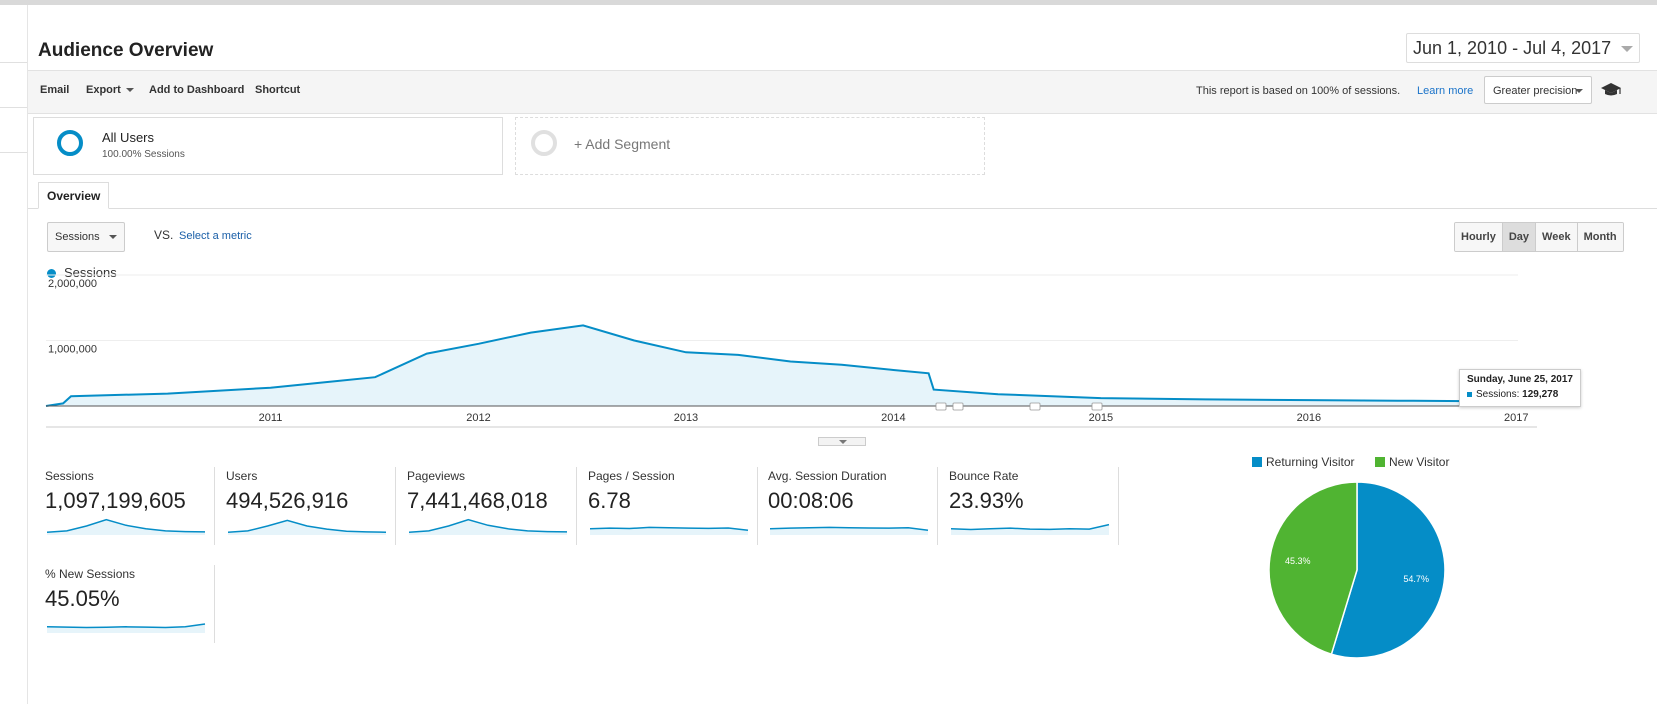 Image resolution: width=1657 pixels, height=704 pixels. I want to click on tooltip-series-swatch, so click(1469, 394).